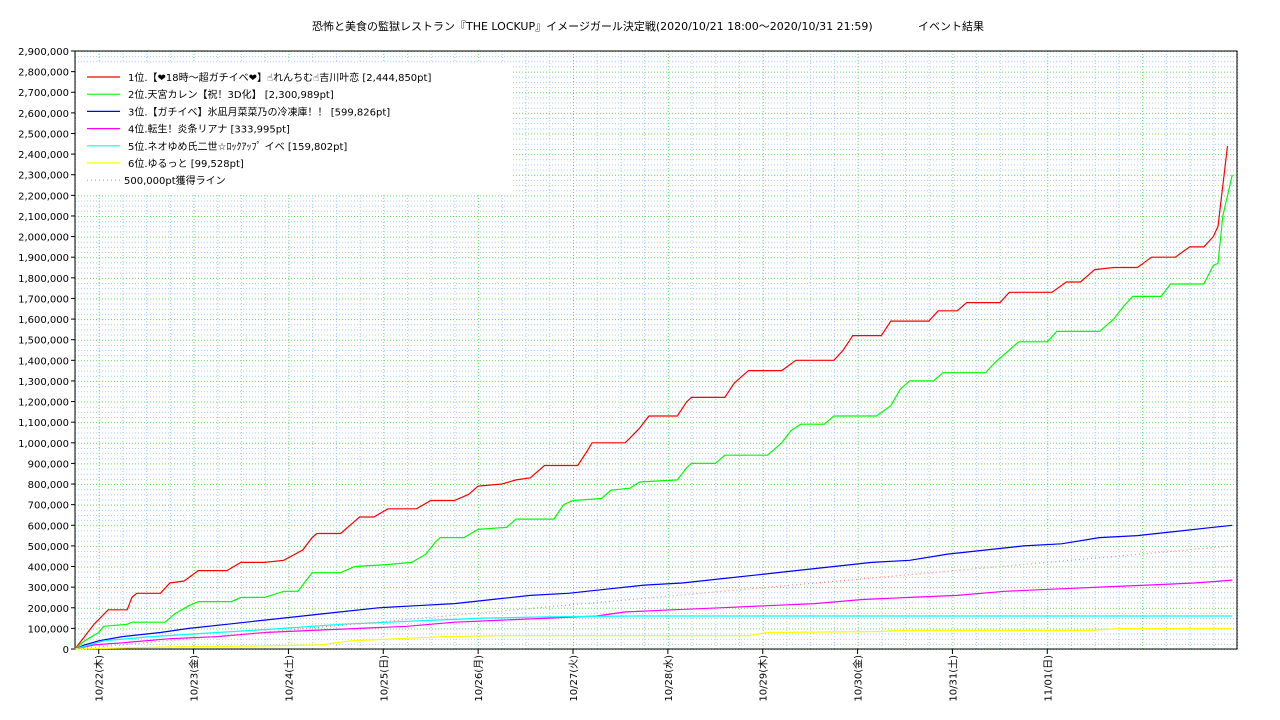 Image resolution: width=1280 pixels, height=720 pixels. What do you see at coordinates (48, 547) in the screenshot?
I see `y-tick-label: 500,000` at bounding box center [48, 547].